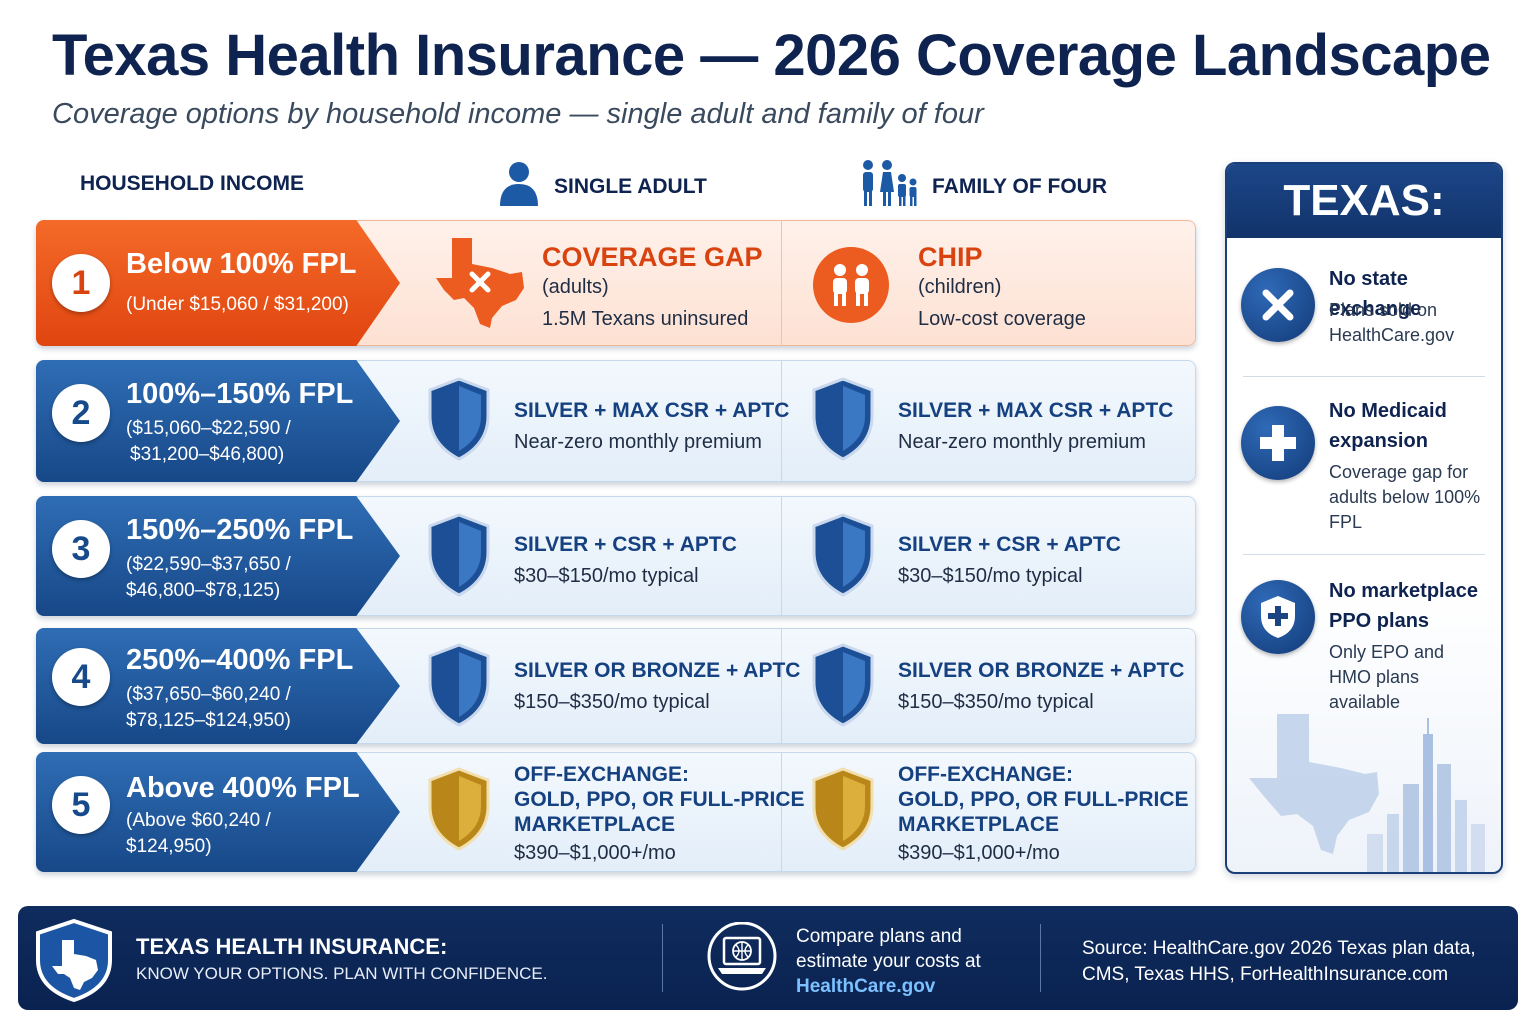  What do you see at coordinates (207, 454) in the screenshot?
I see `income-band-range-2: $31,200–$46,800)` at bounding box center [207, 454].